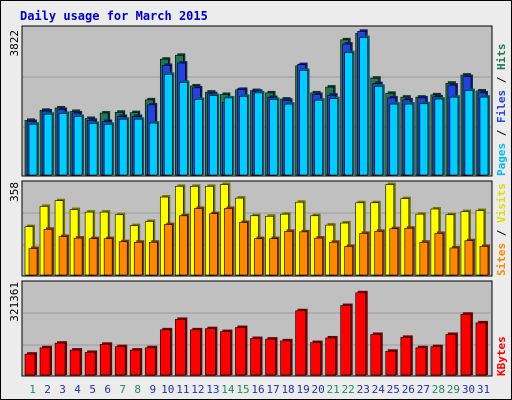  I want to click on ymax-label-top: 3822, so click(14, 43).